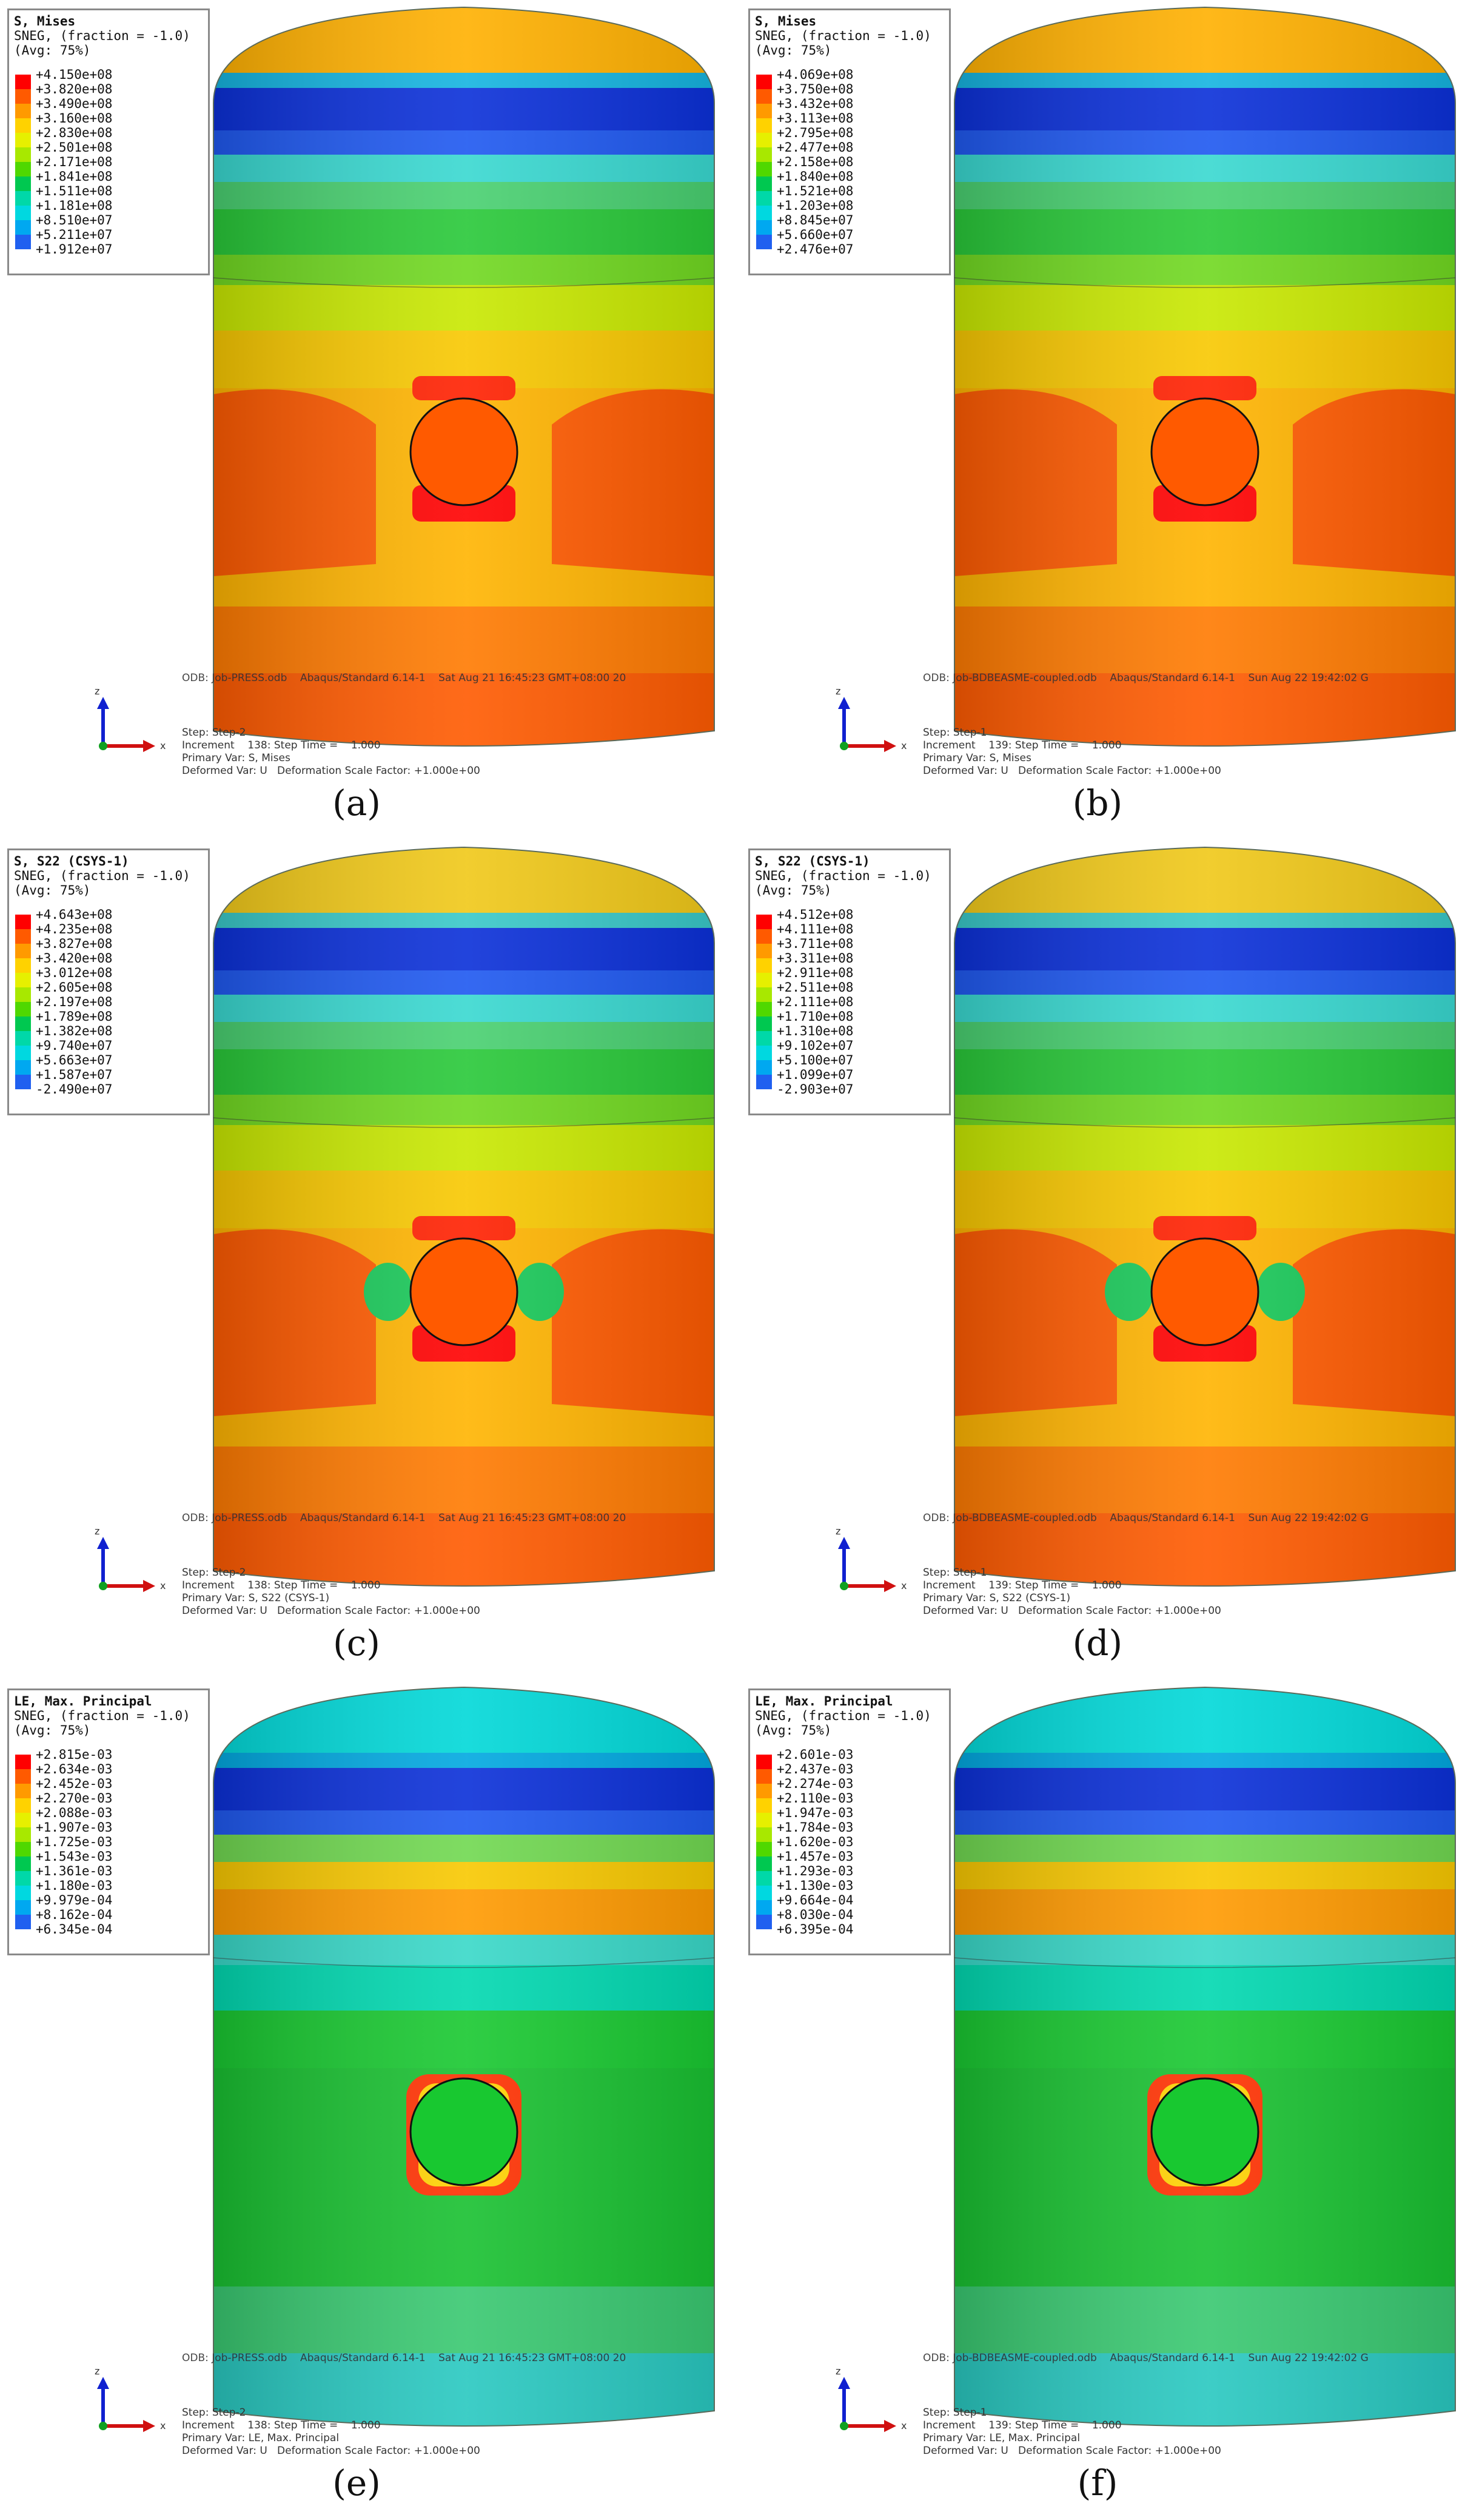  Describe the element at coordinates (74, 1900) in the screenshot. I see `legend-value: +9.979e-04` at that location.